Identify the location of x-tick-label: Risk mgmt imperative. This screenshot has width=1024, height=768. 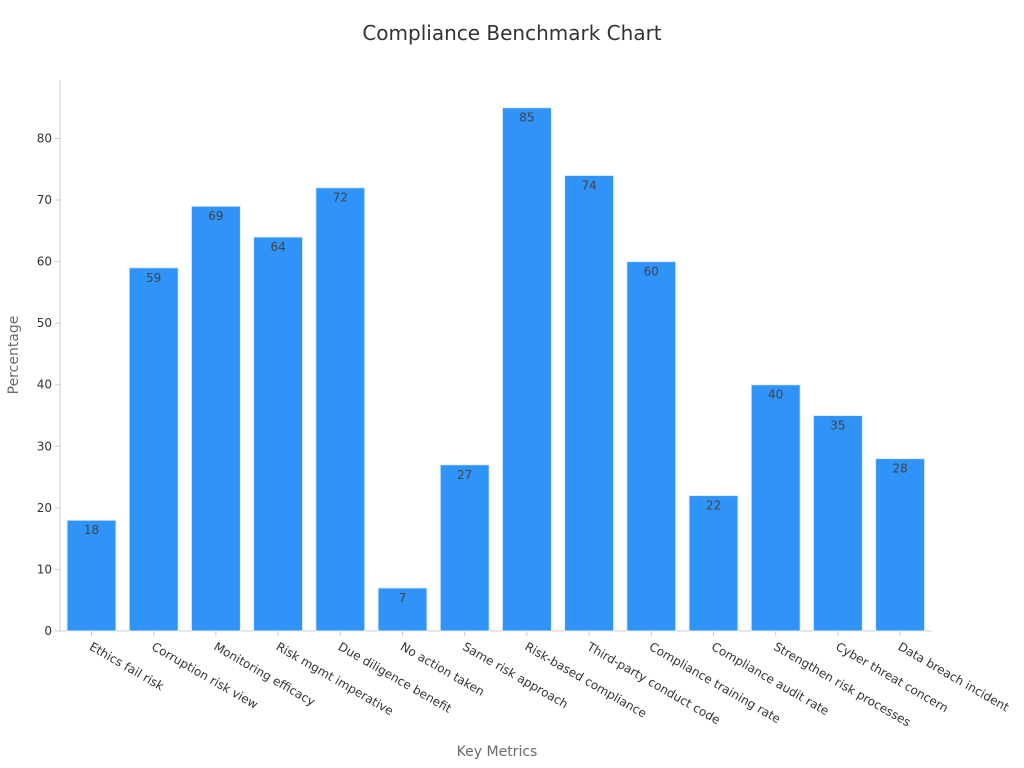
(335, 678).